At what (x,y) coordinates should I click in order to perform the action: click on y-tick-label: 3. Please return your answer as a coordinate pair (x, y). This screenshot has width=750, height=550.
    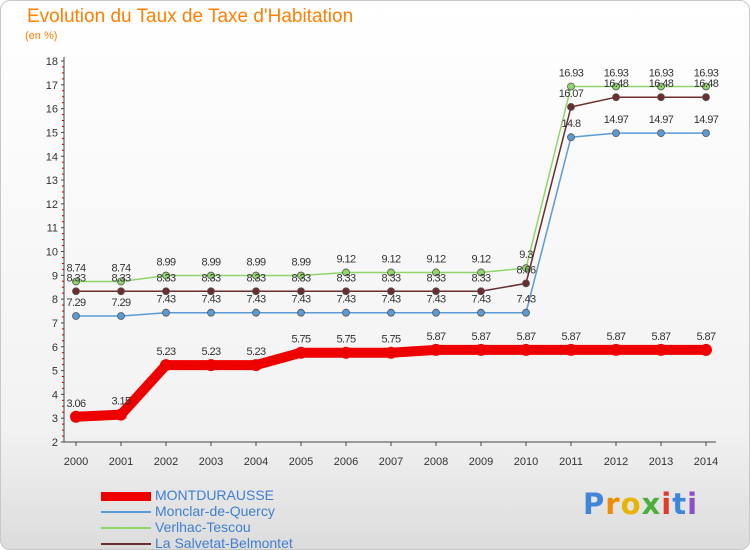
    Looking at the image, I should click on (55, 419).